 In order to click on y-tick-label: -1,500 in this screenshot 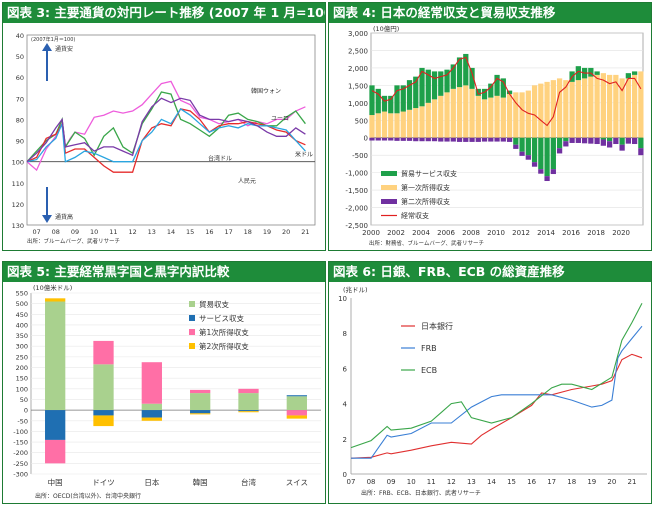, I will do `click(356, 191)`.